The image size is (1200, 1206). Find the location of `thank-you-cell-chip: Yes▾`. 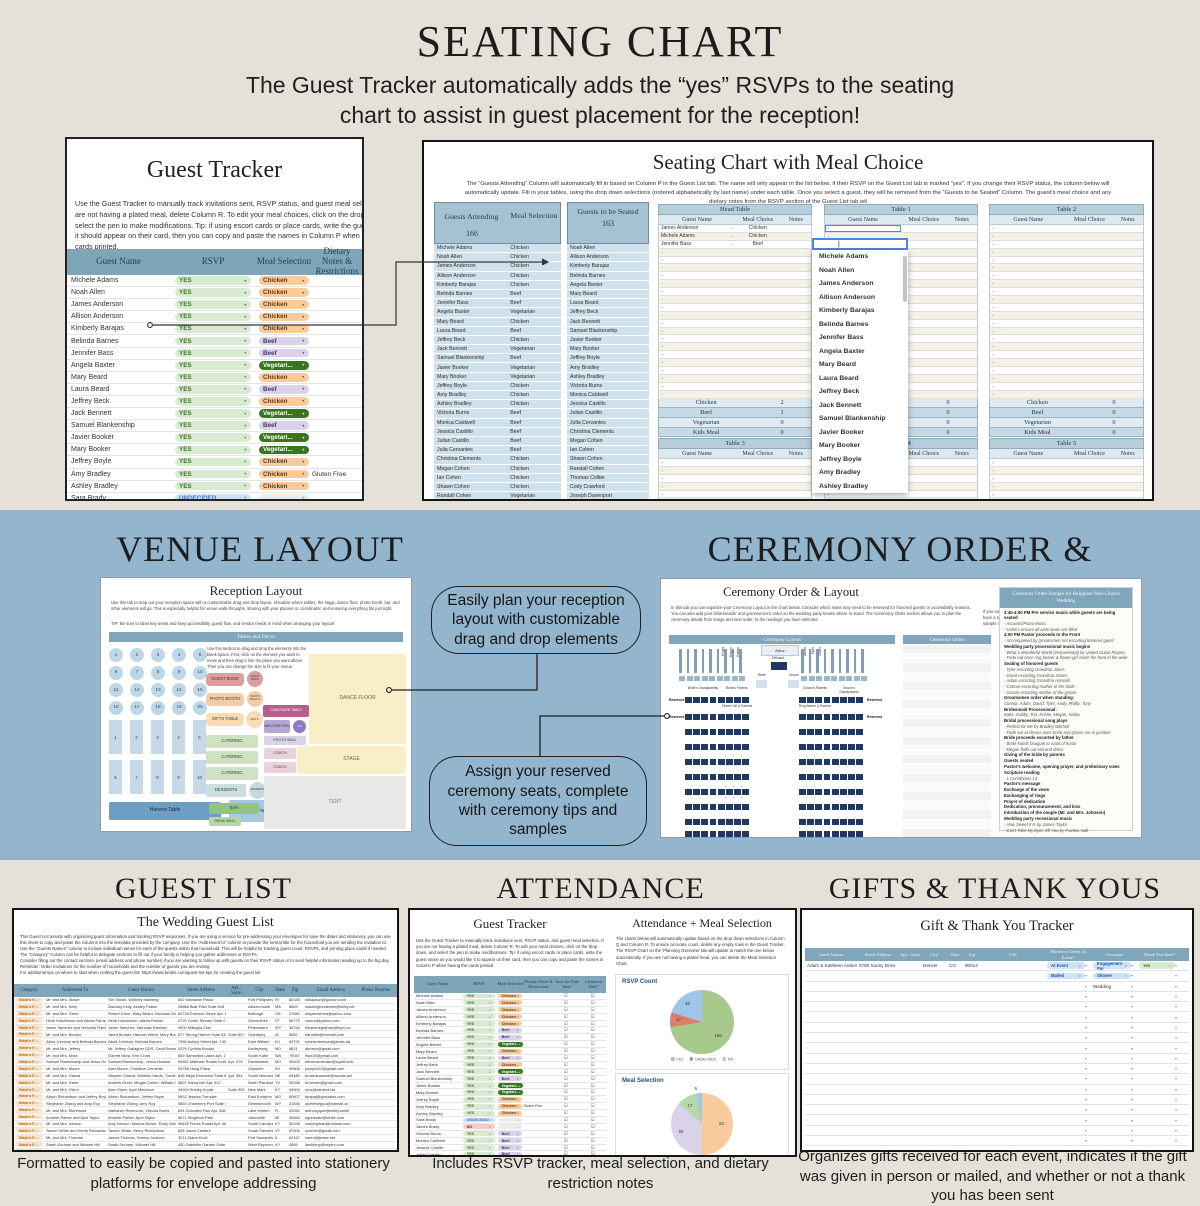

thank-you-cell-chip: Yes▾ is located at coordinates (1157, 965).